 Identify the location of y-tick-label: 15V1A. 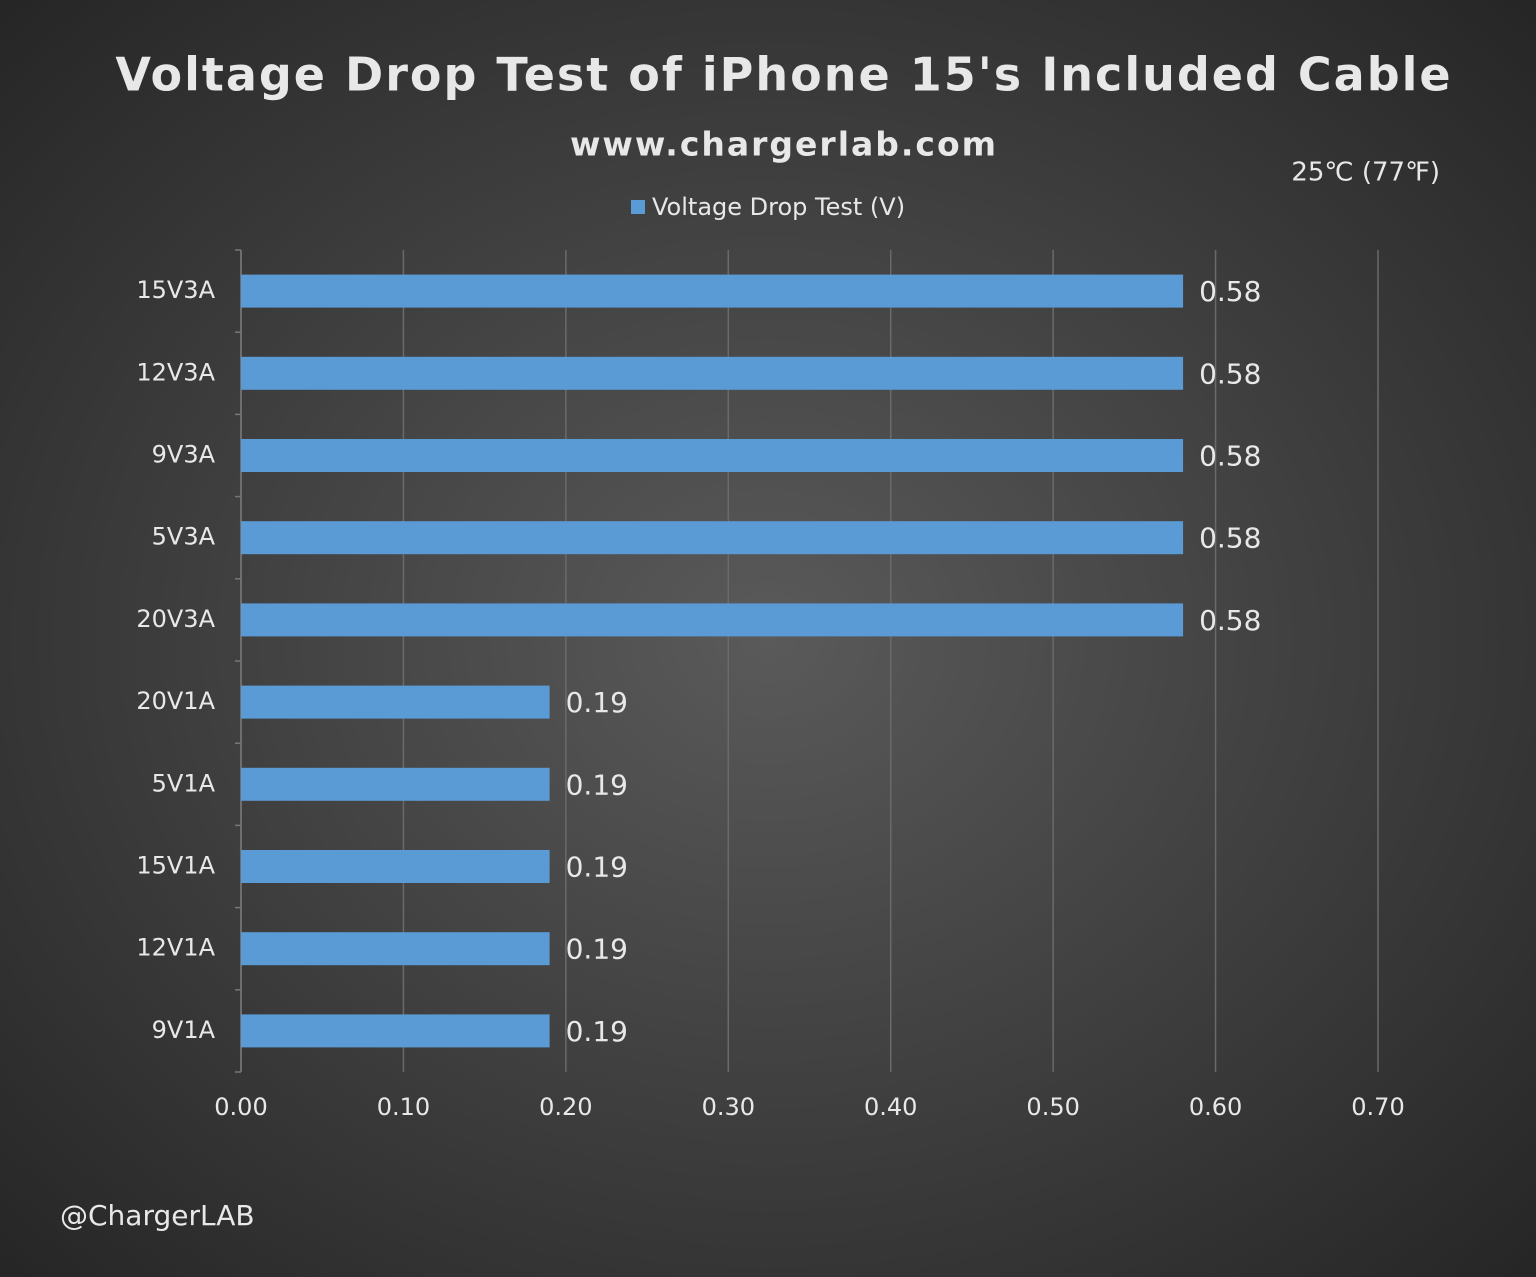
(175, 866).